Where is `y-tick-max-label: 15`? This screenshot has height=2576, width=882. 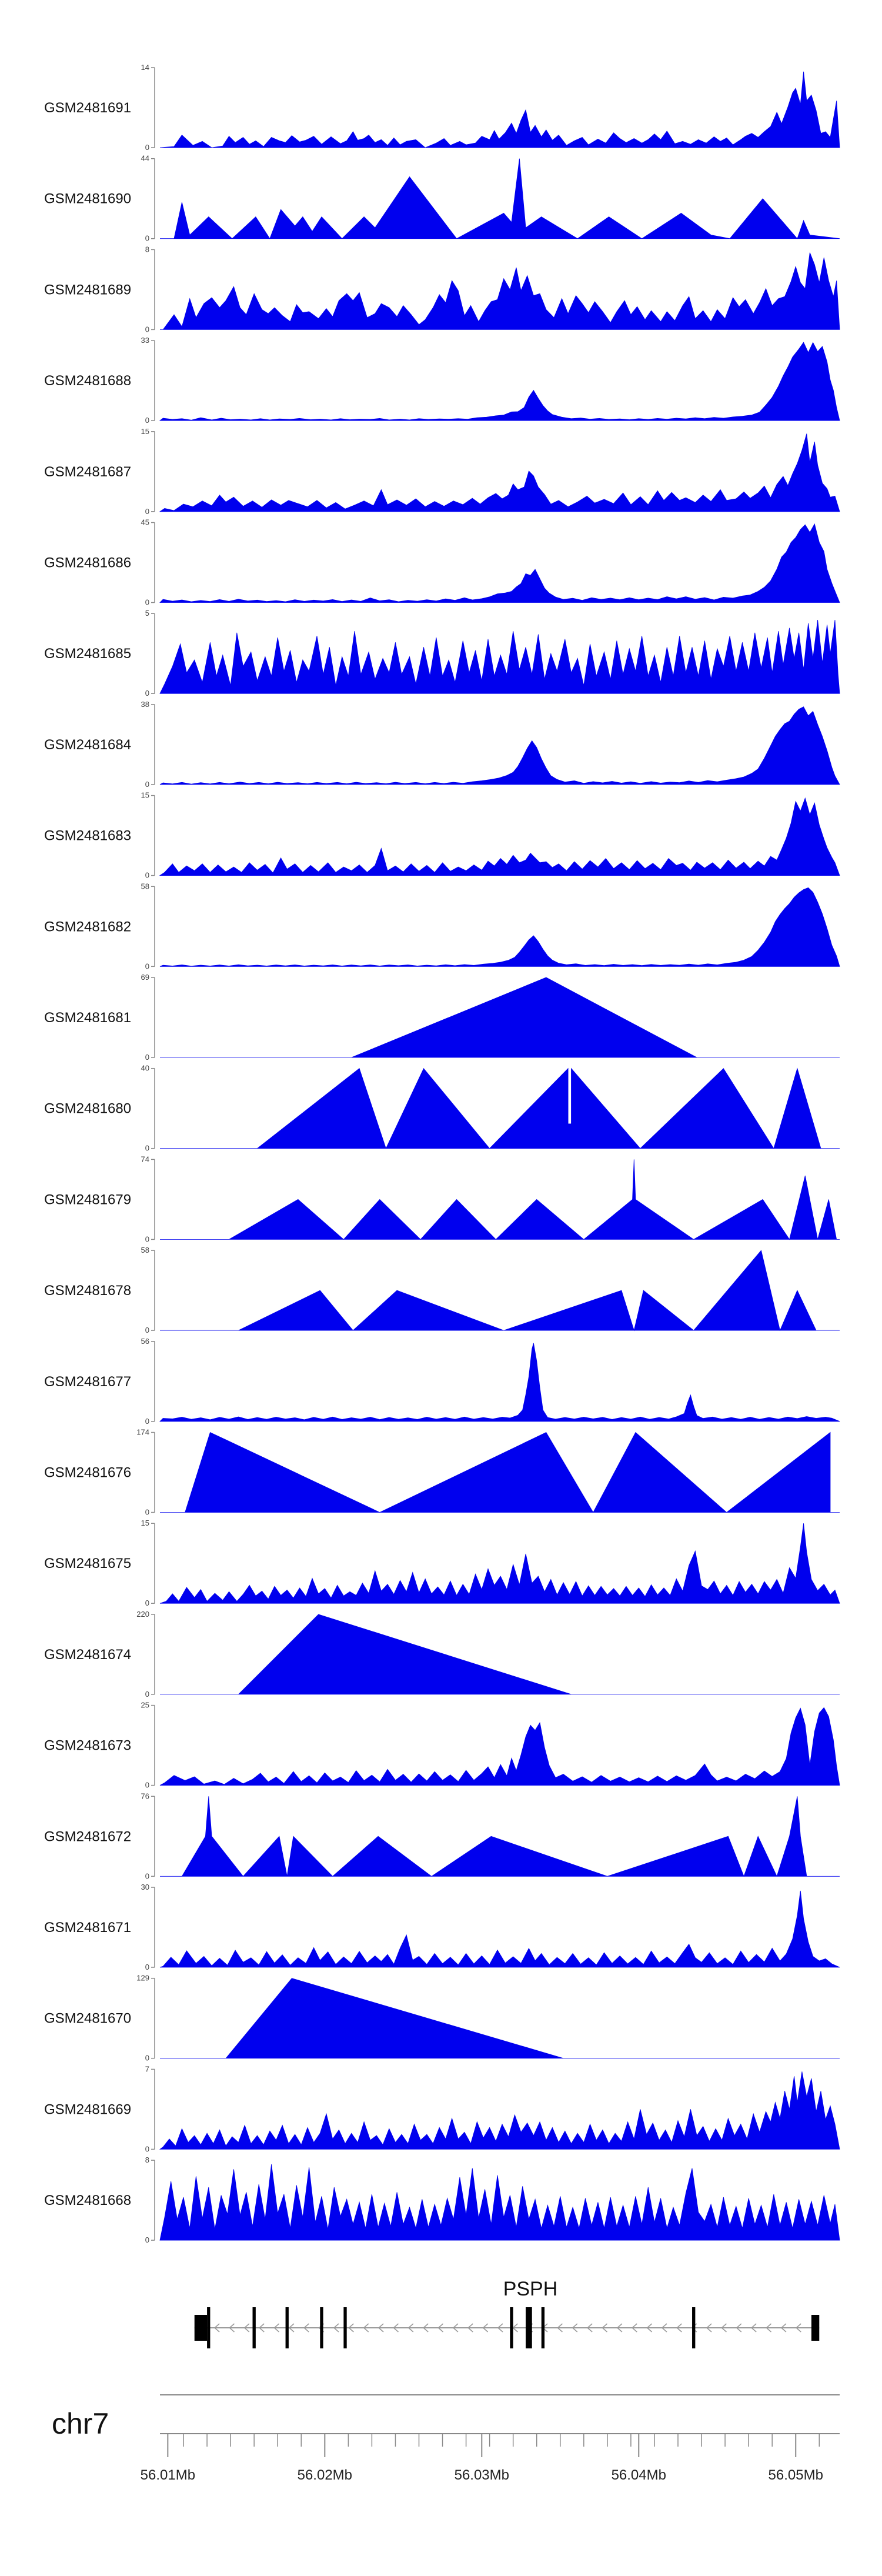
y-tick-max-label: 15 is located at coordinates (145, 431).